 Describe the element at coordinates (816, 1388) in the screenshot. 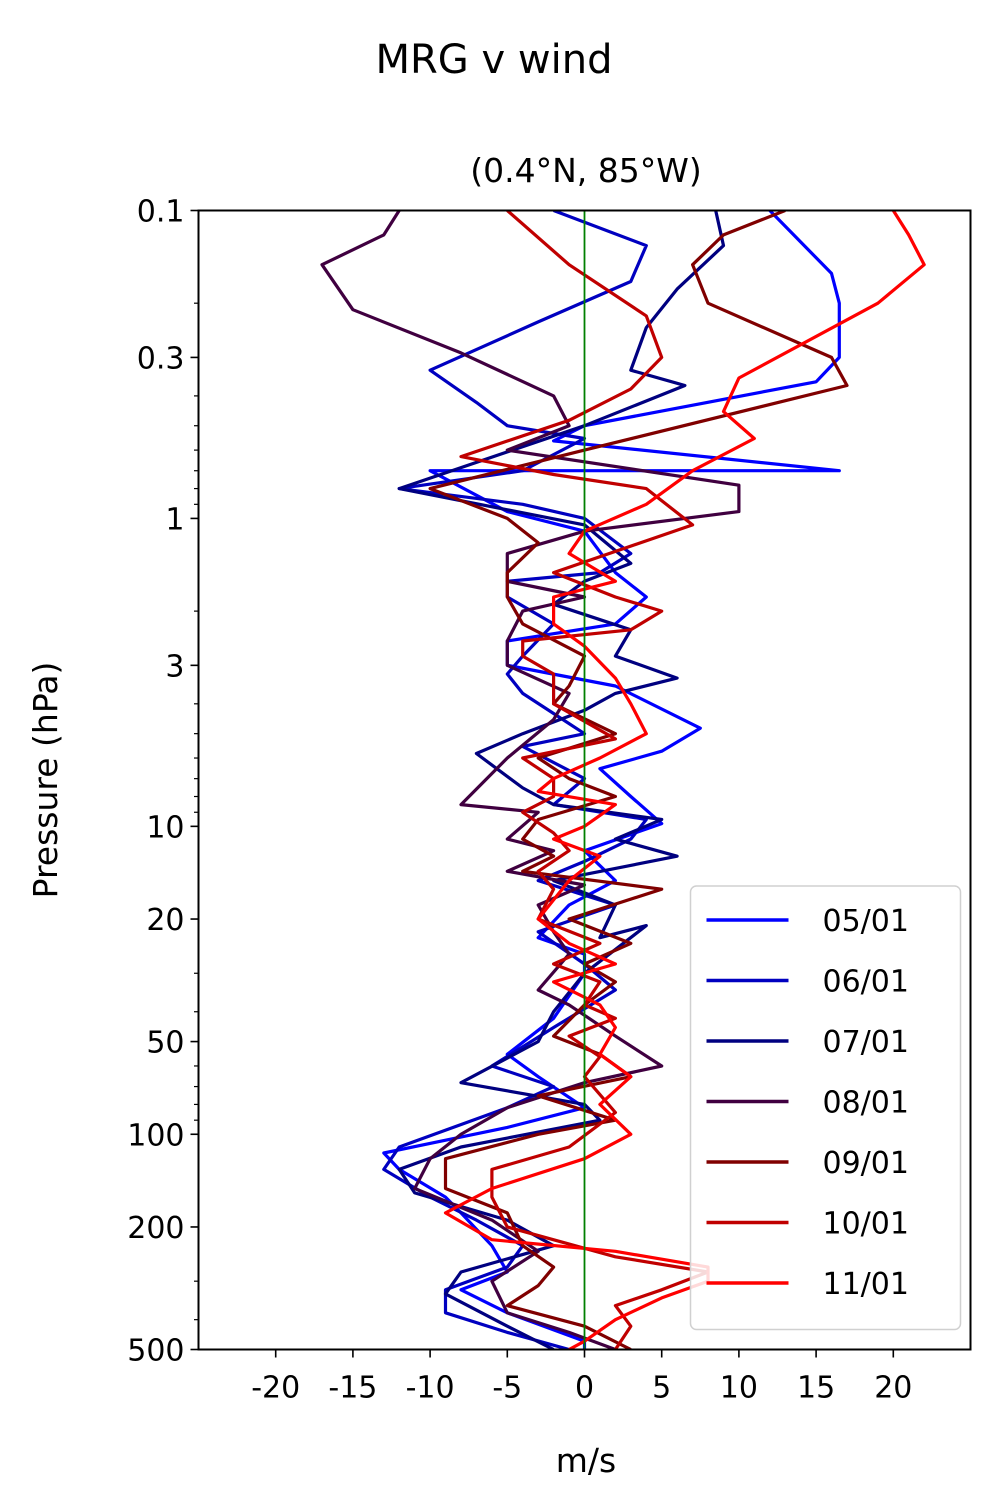

I see `x-tick-label: 15` at that location.